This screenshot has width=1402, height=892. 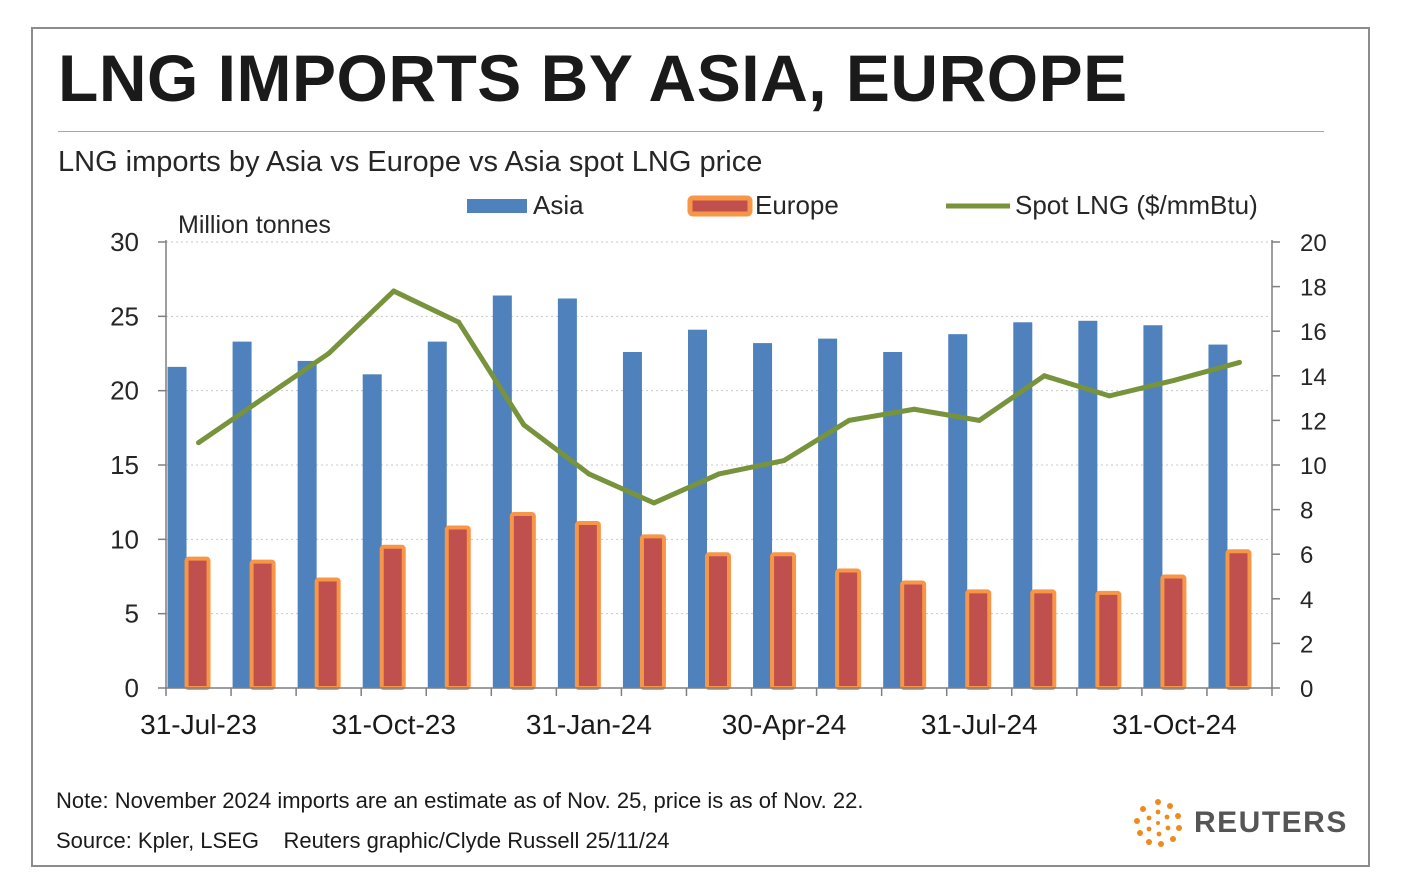 What do you see at coordinates (132, 688) in the screenshot?
I see `y-tick-label: 0` at bounding box center [132, 688].